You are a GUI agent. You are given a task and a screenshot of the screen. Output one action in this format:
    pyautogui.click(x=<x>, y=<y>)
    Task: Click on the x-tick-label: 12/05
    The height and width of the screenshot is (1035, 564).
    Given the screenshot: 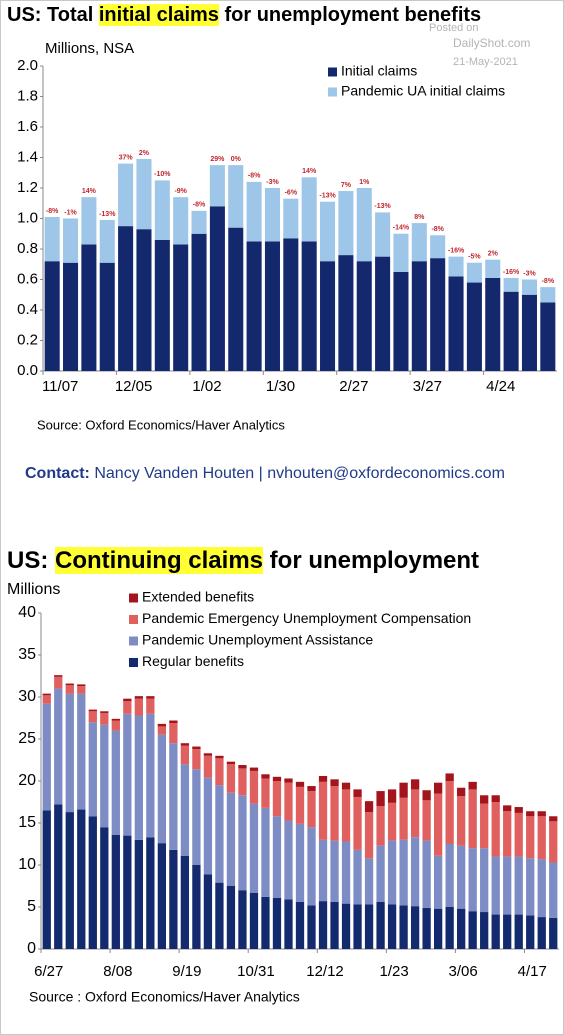 What is the action you would take?
    pyautogui.click(x=134, y=386)
    